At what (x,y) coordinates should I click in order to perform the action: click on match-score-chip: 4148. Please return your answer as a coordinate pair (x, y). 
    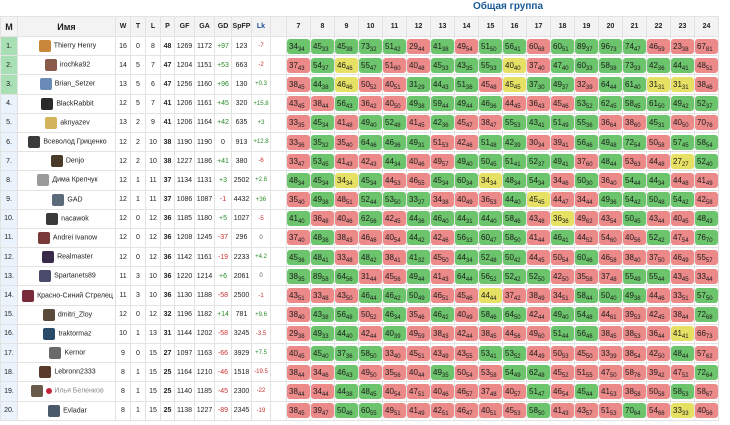
    Looking at the image, I should click on (346, 123).